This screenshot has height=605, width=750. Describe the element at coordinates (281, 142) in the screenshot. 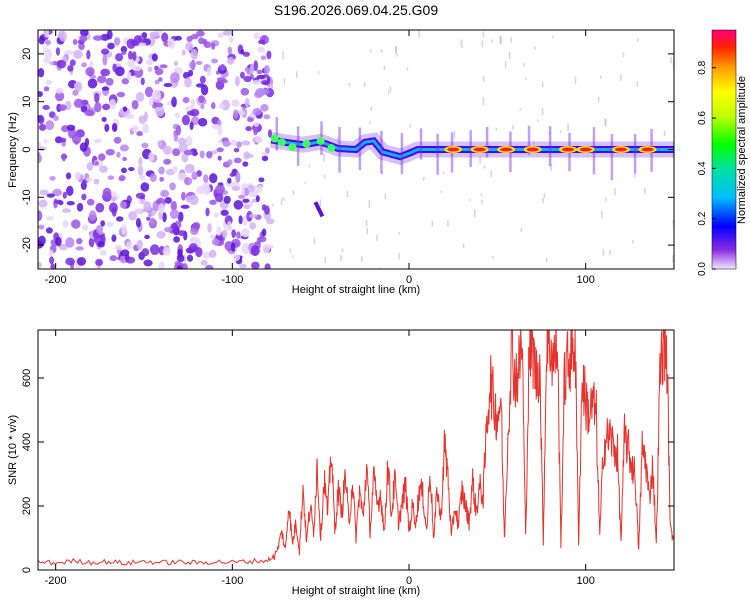

I see `spectrogram-blob-green` at that location.